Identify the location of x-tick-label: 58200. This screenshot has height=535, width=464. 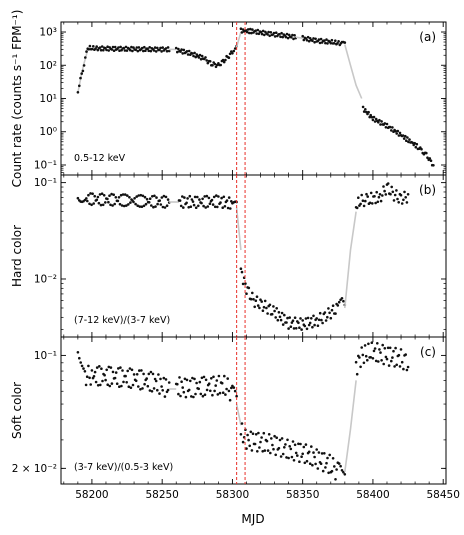
(91, 495).